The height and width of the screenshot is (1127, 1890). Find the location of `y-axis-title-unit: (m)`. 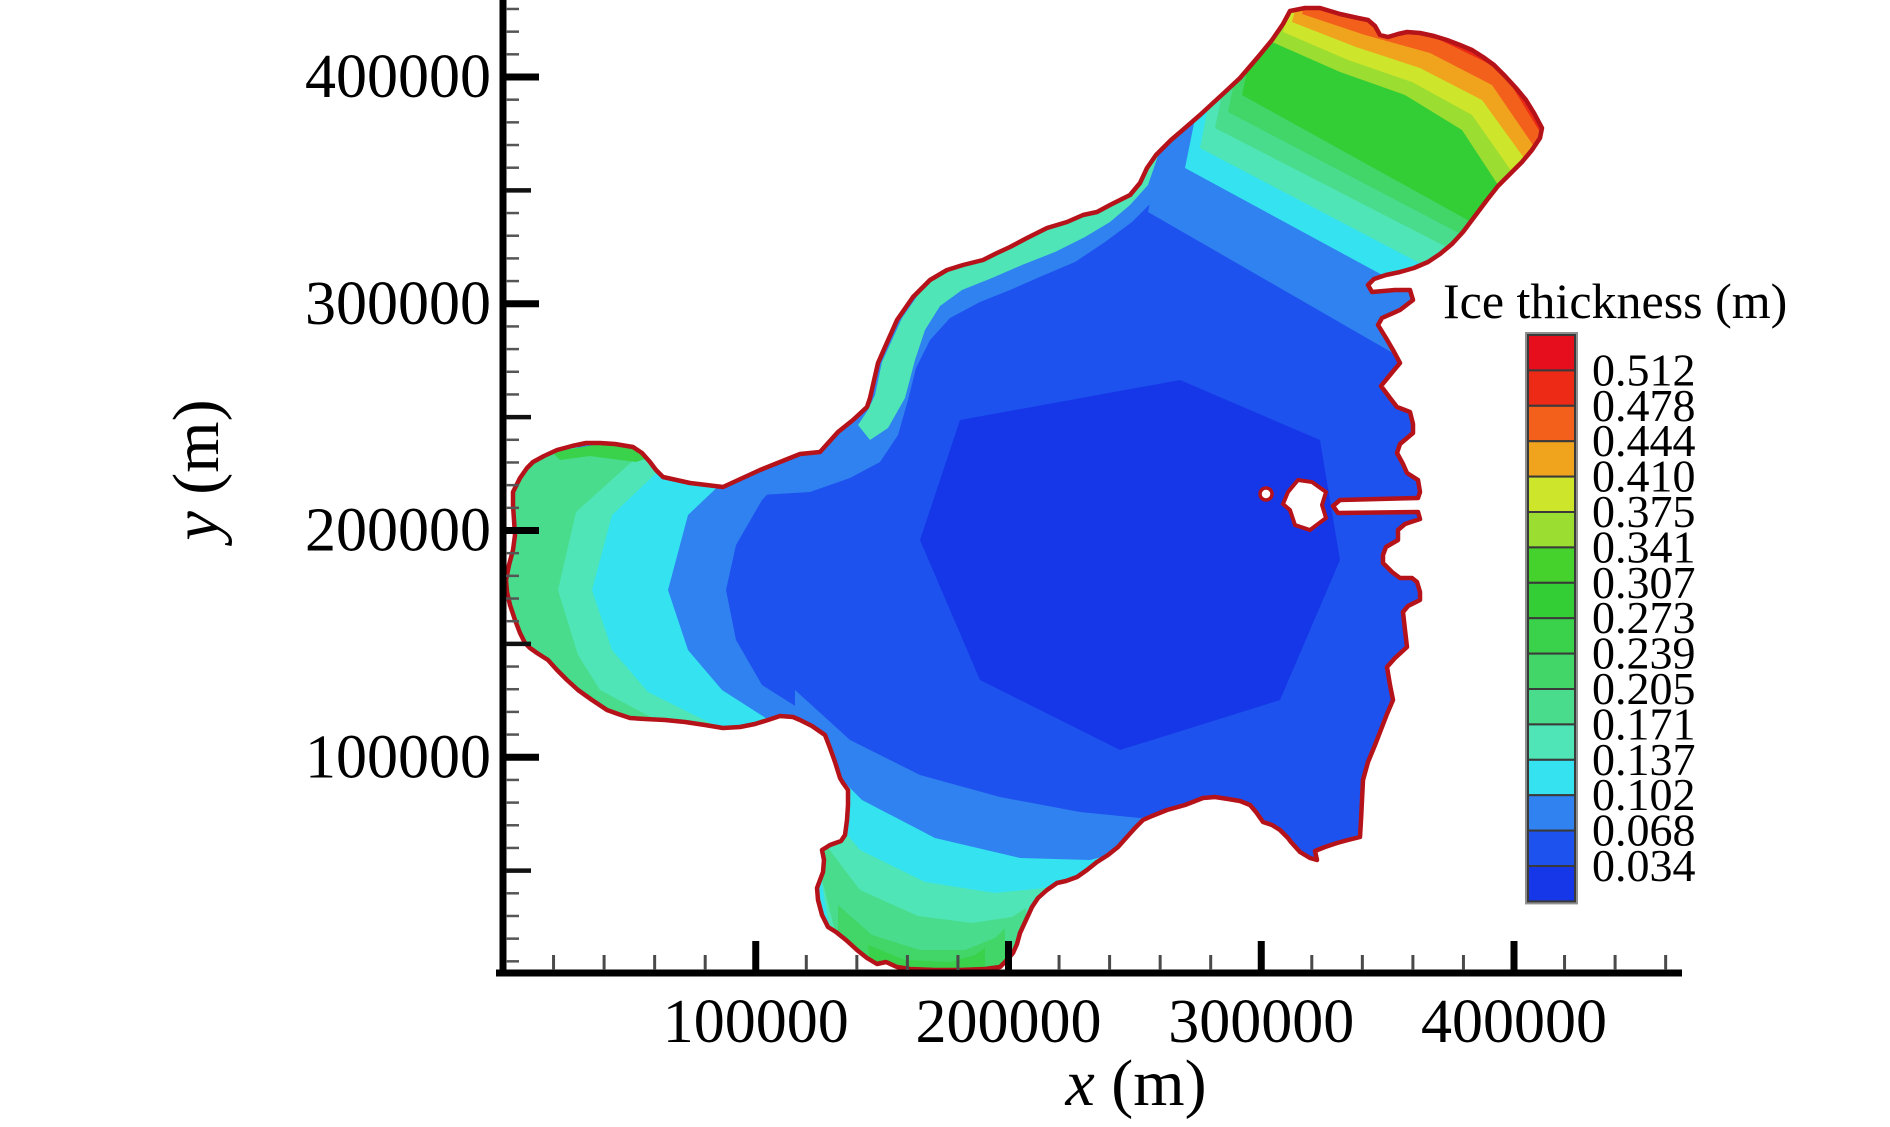

y-axis-title-unit: (m) is located at coordinates (196, 455).